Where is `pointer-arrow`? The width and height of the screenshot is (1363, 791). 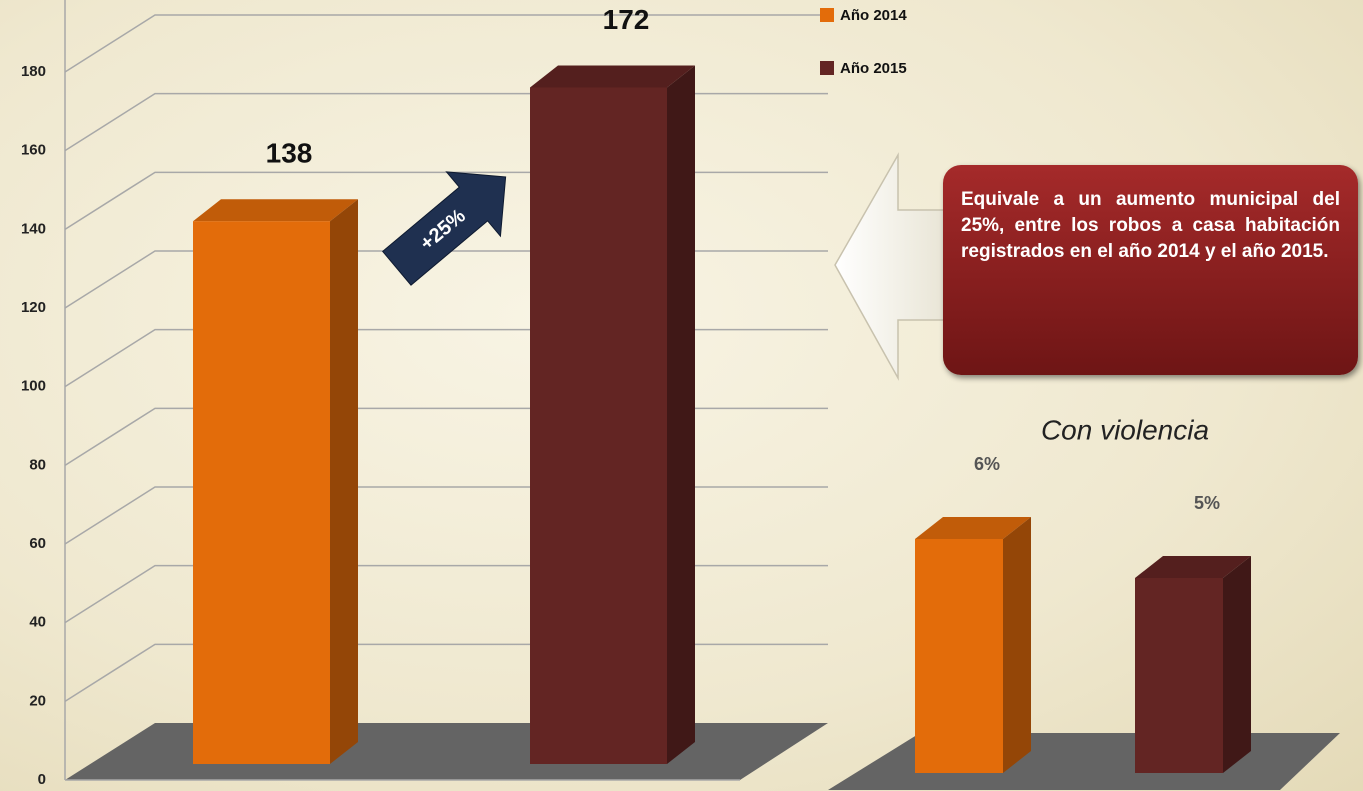
pointer-arrow is located at coordinates (892, 266).